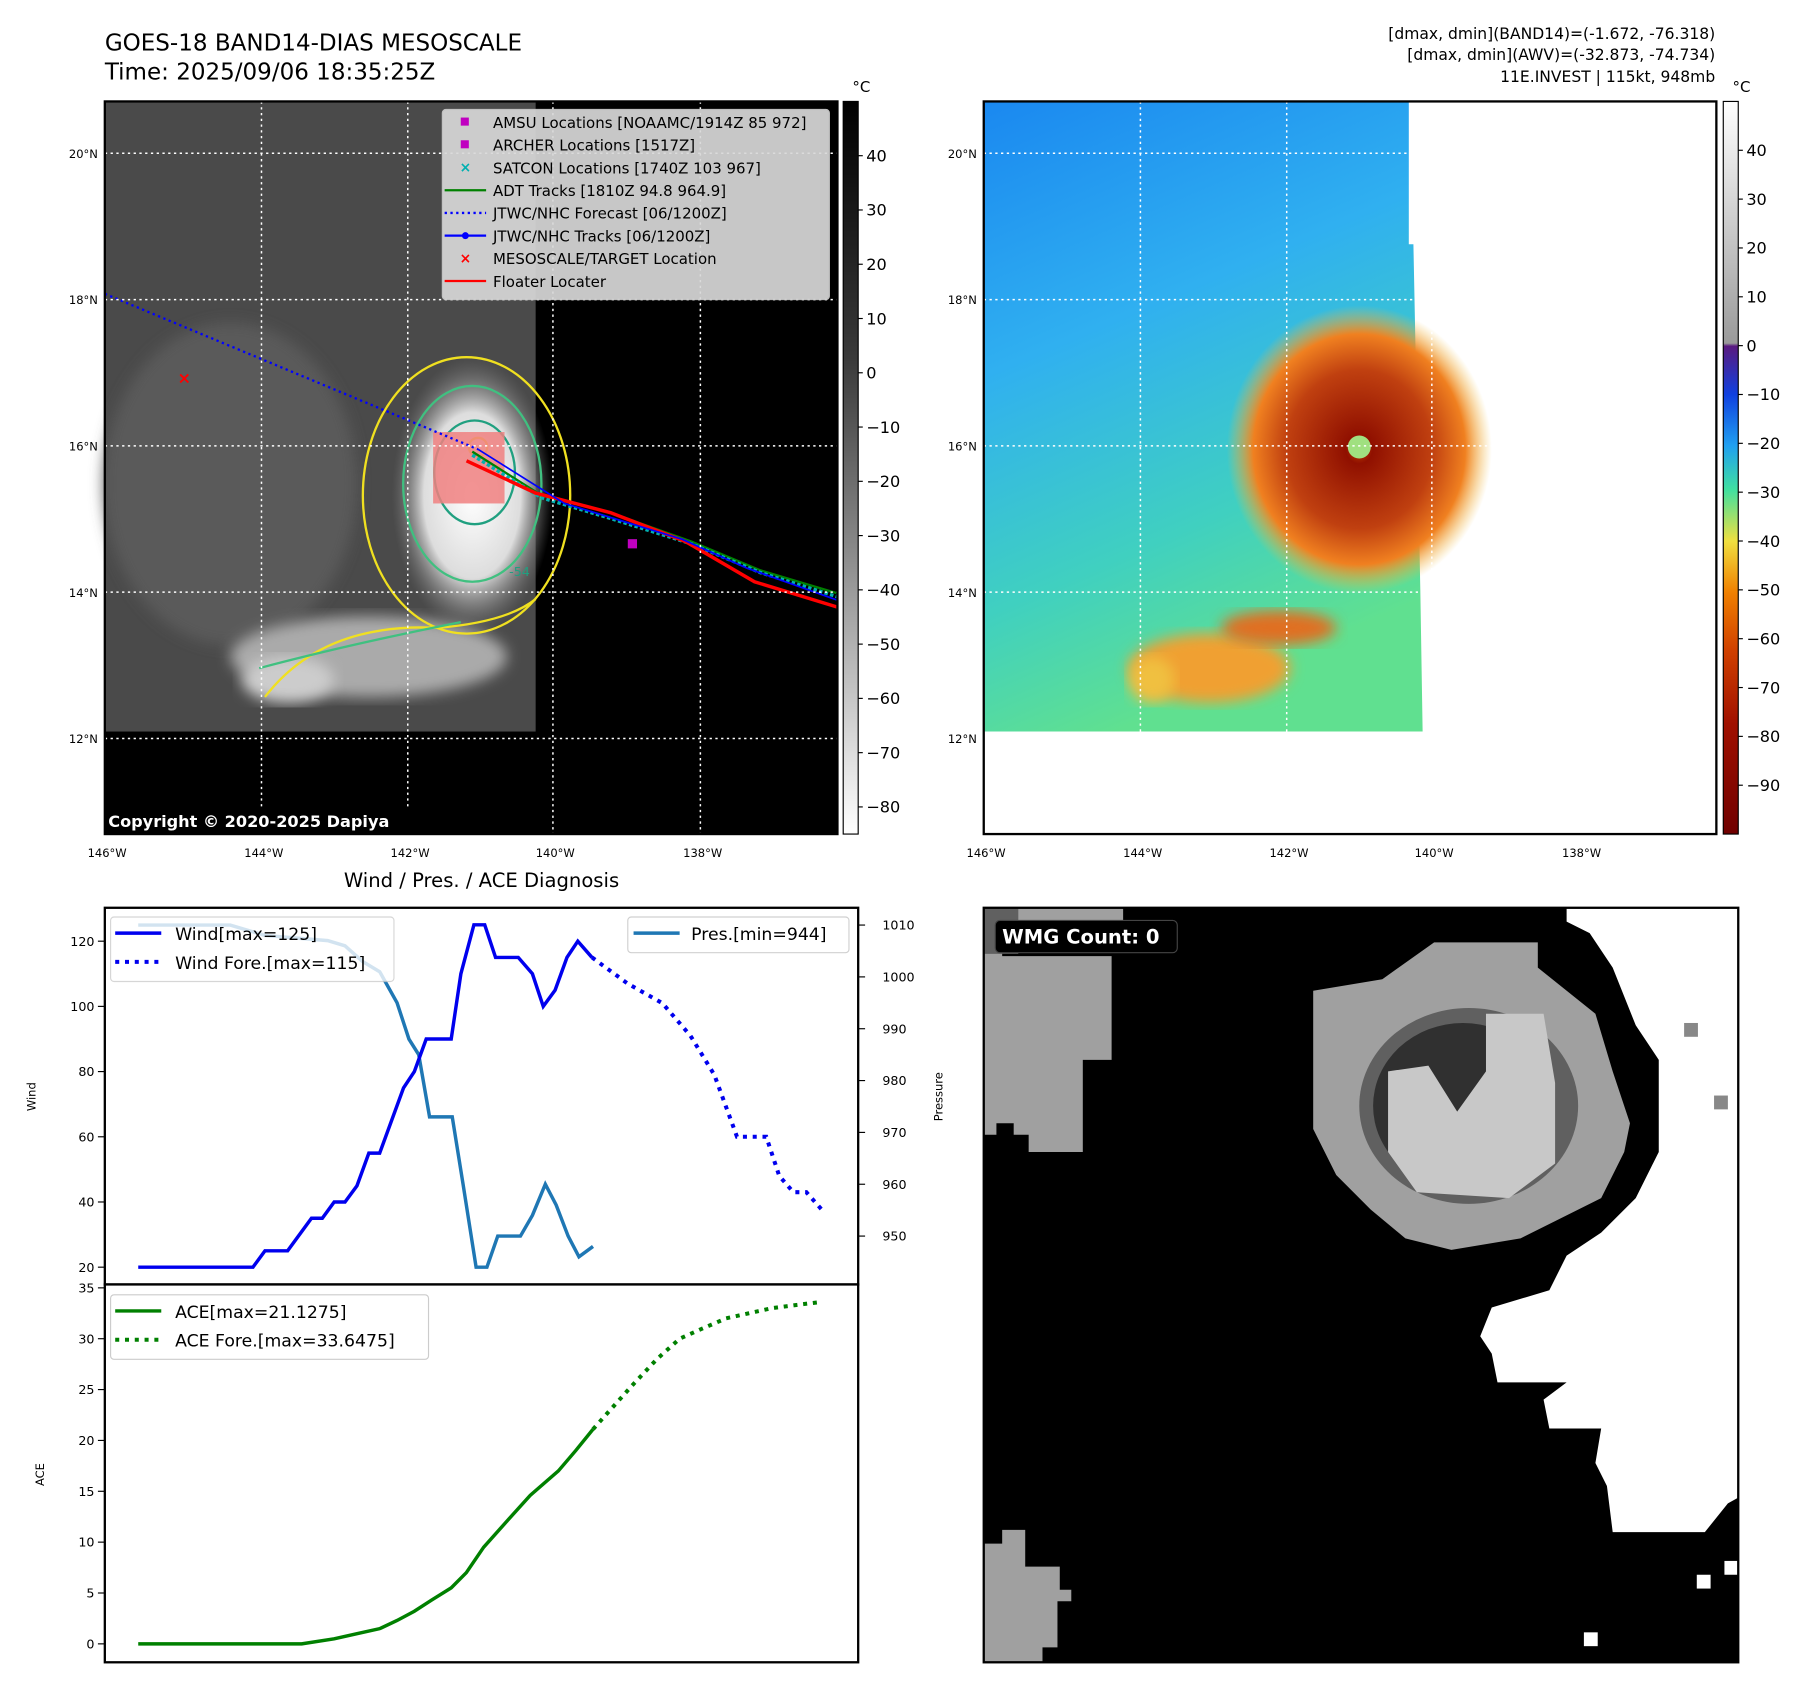 The image size is (1797, 1690). What do you see at coordinates (894, 1080) in the screenshot?
I see `y2-tick-label: 980` at bounding box center [894, 1080].